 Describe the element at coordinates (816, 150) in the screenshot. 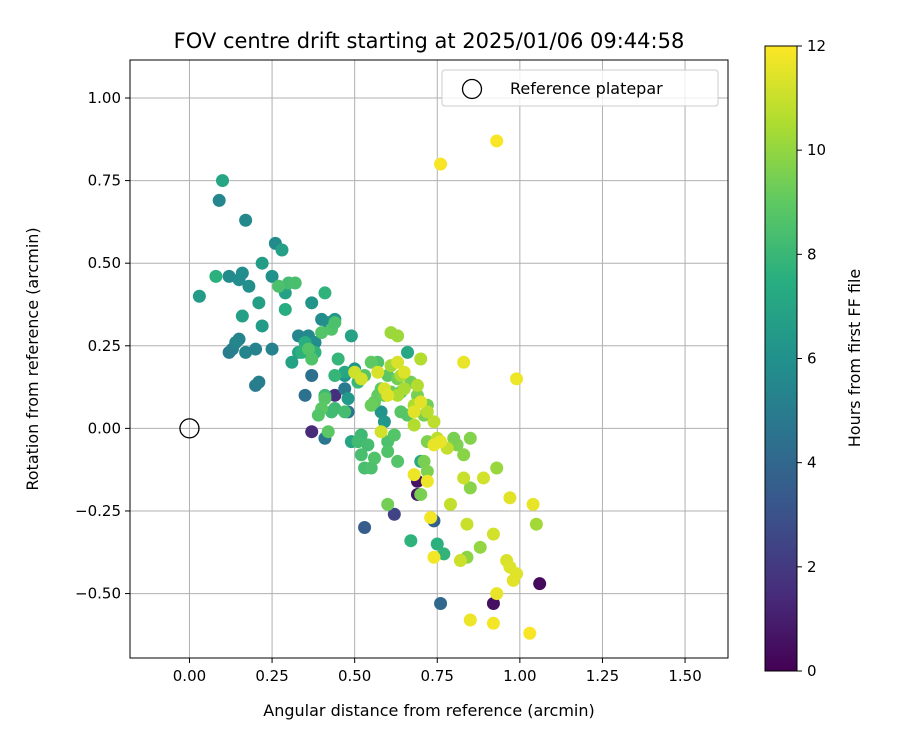

I see `colorbar-tick-label: 10` at that location.